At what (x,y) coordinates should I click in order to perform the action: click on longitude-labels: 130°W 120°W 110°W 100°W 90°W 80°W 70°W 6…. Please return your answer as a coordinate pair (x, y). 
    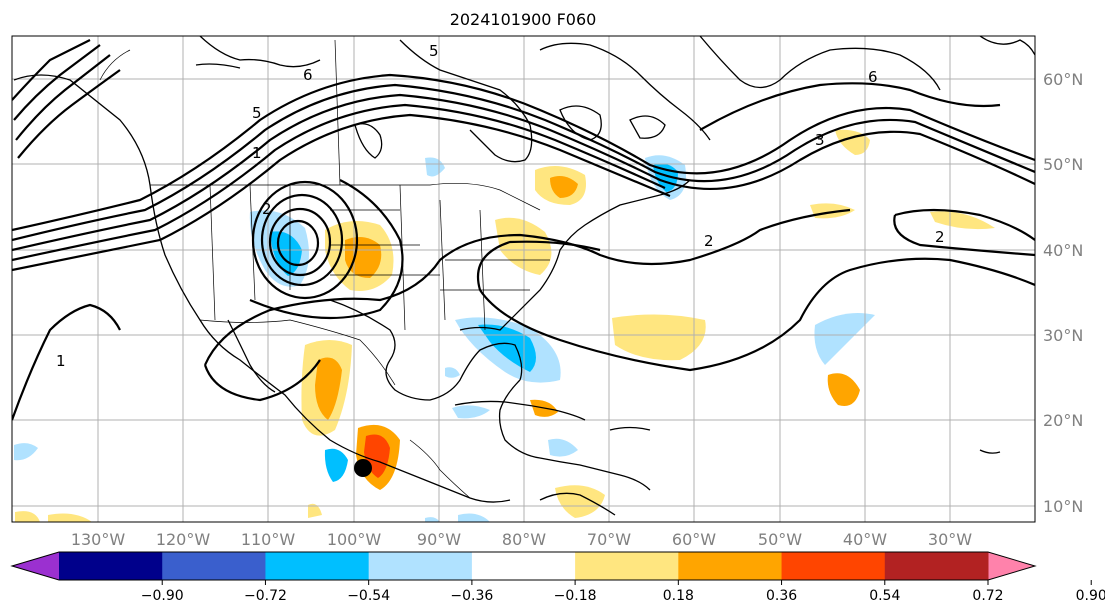
    Looking at the image, I should click on (521, 539).